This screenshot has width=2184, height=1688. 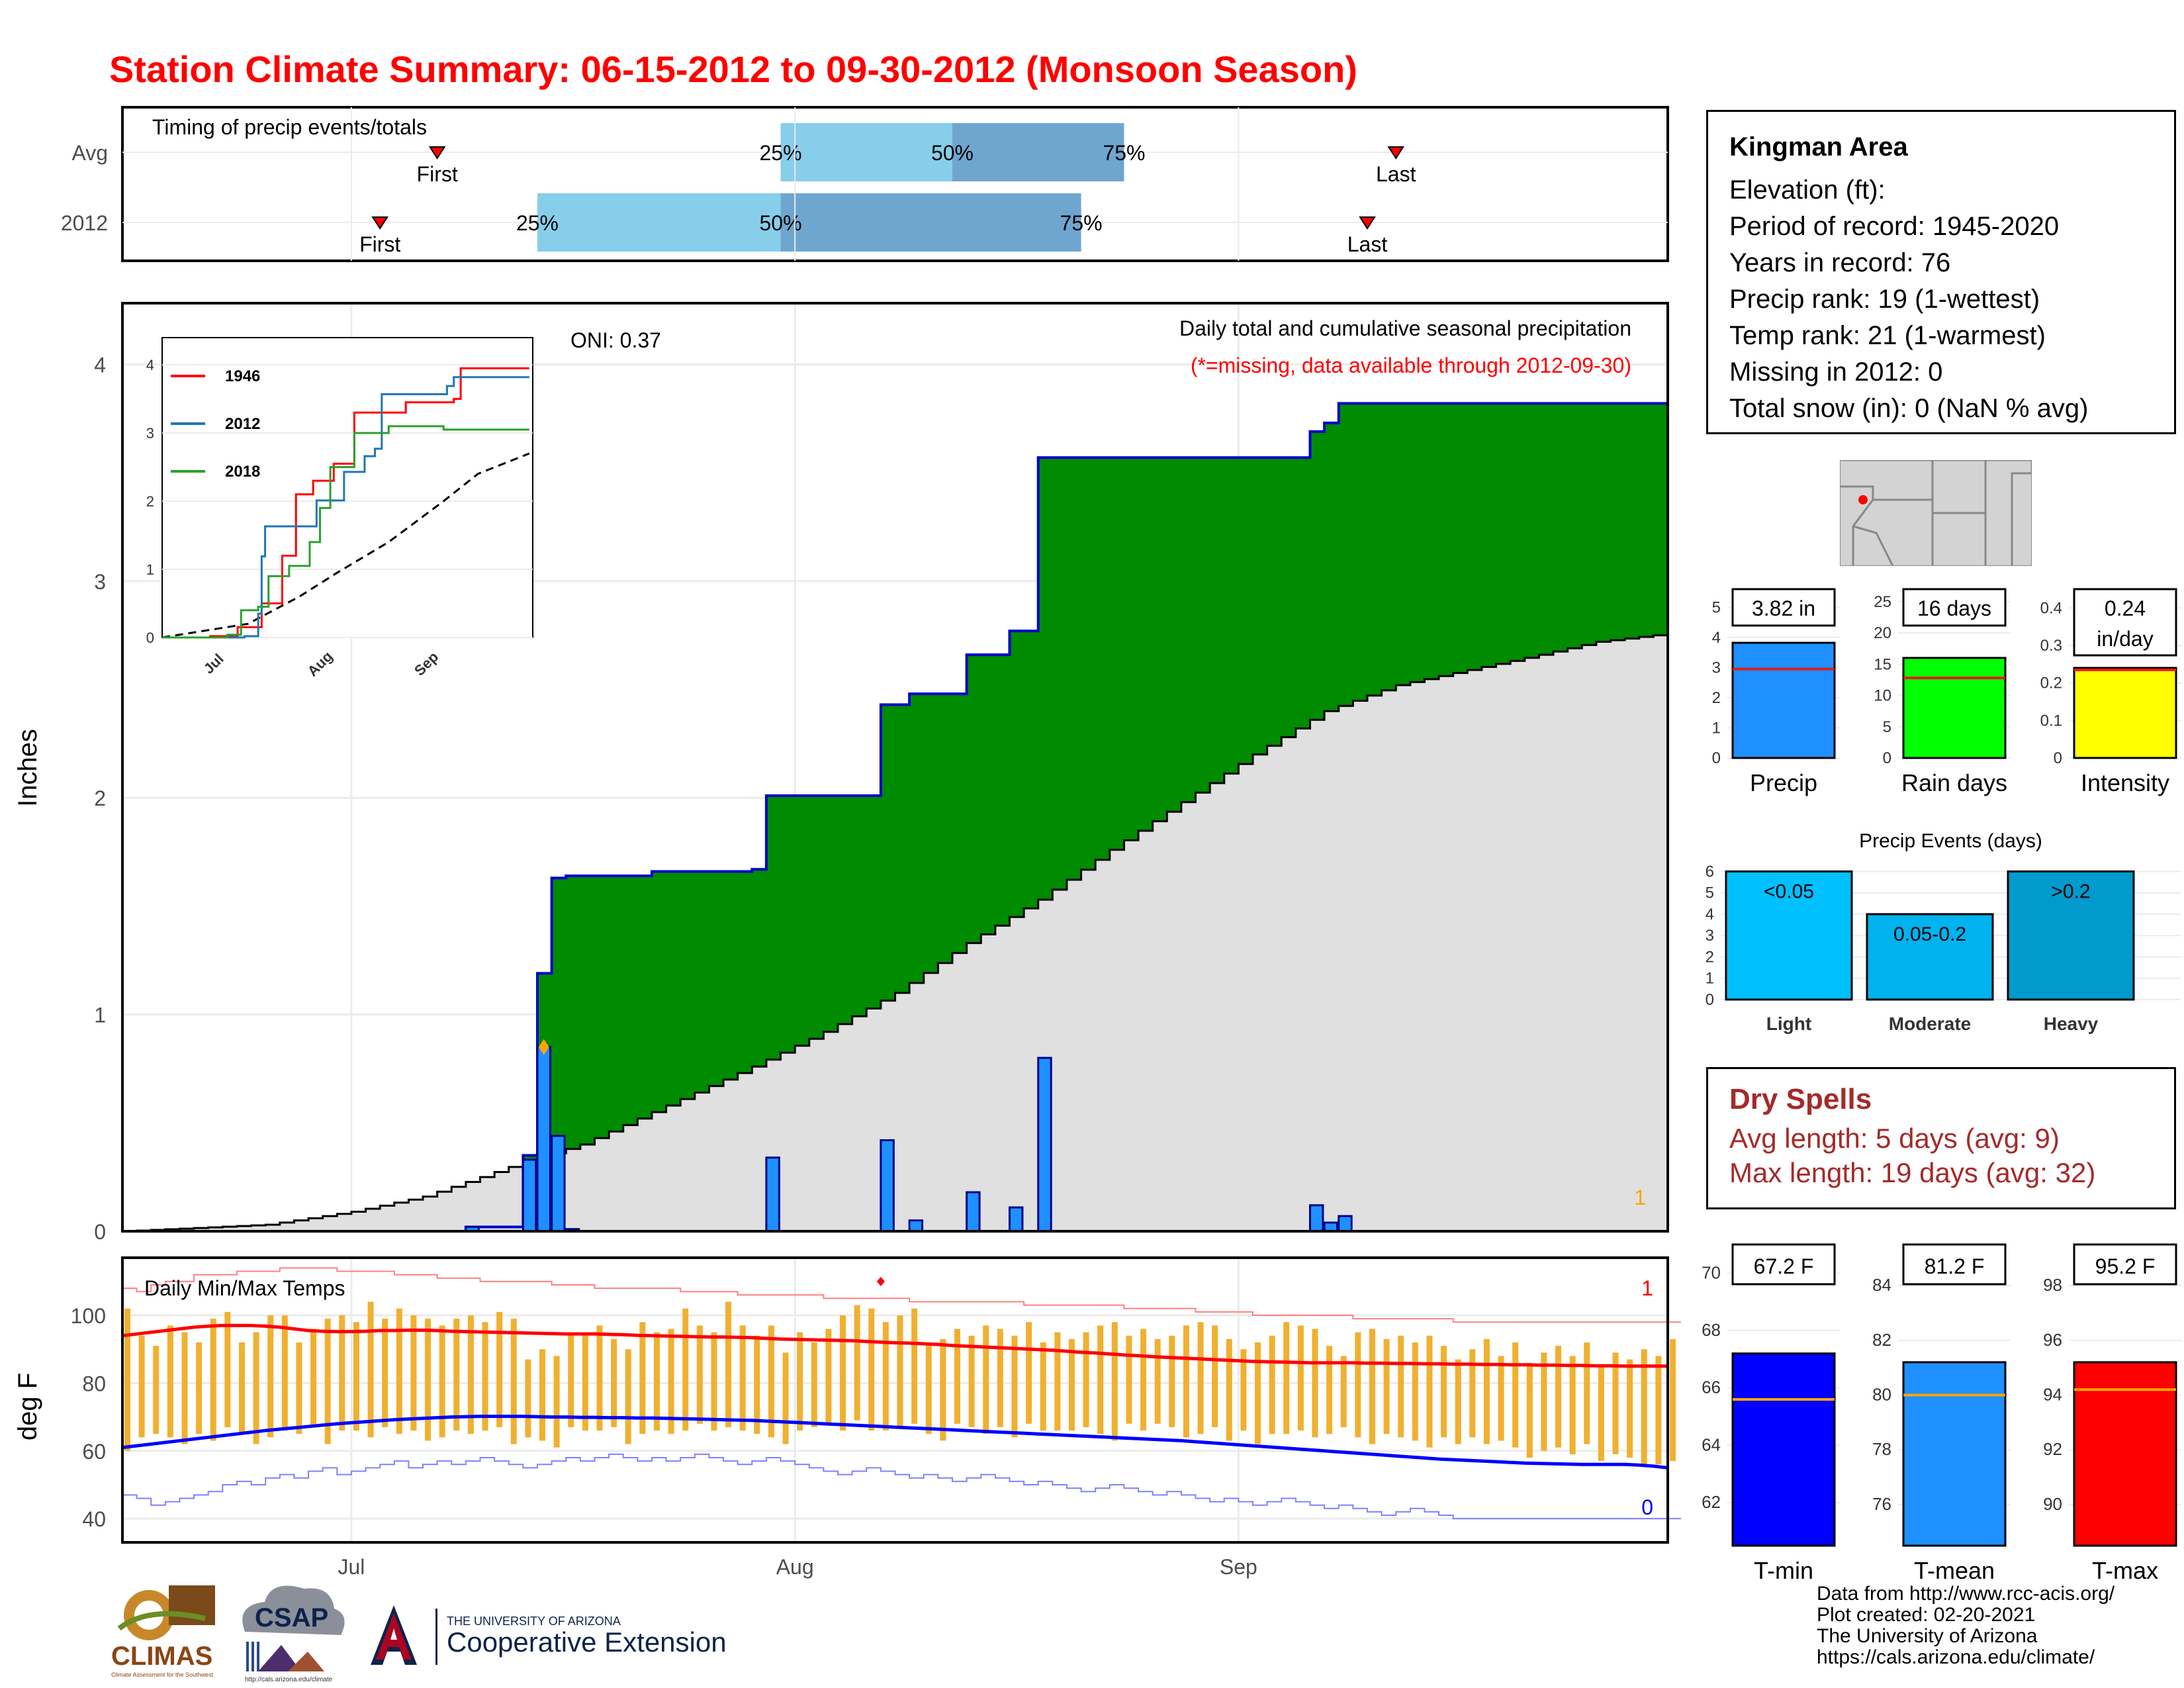 I want to click on month-tick-label: Sep, so click(x=1238, y=1567).